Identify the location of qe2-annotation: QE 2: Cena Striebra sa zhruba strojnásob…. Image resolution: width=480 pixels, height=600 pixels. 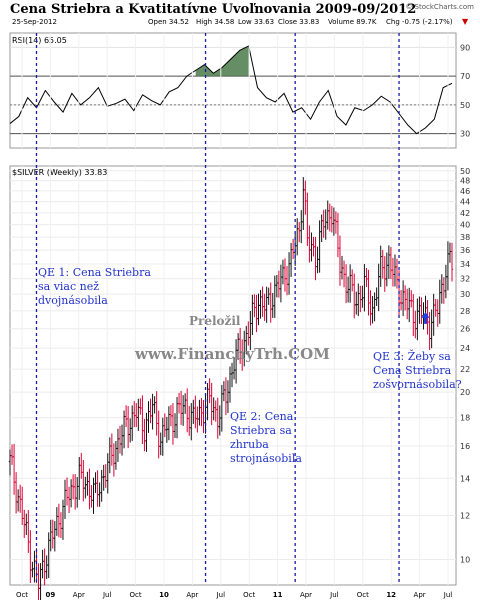
(266, 438).